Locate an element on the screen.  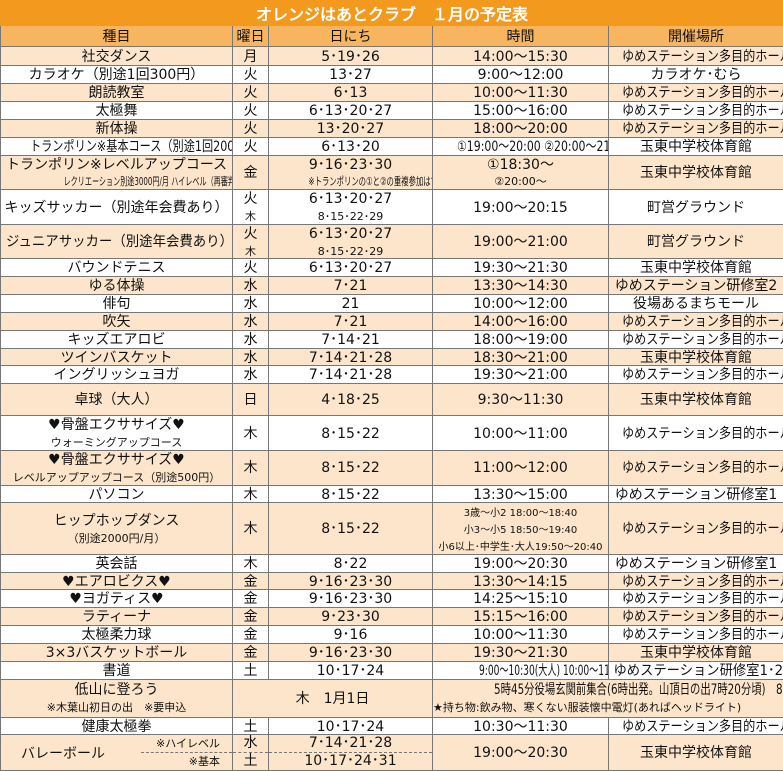
cell-line: レクリエーション別途3000円/月 ハイレベル（再審判）別途4000円/月 is located at coordinates (116, 180).